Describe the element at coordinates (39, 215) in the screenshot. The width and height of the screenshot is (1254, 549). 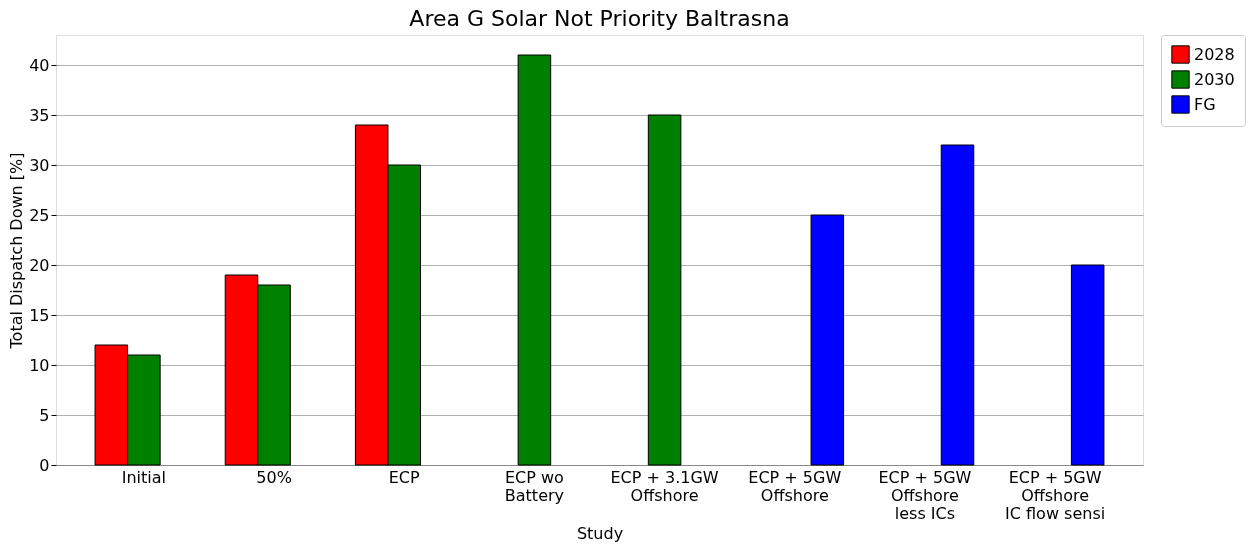
I see `y-tick-label: 25` at that location.